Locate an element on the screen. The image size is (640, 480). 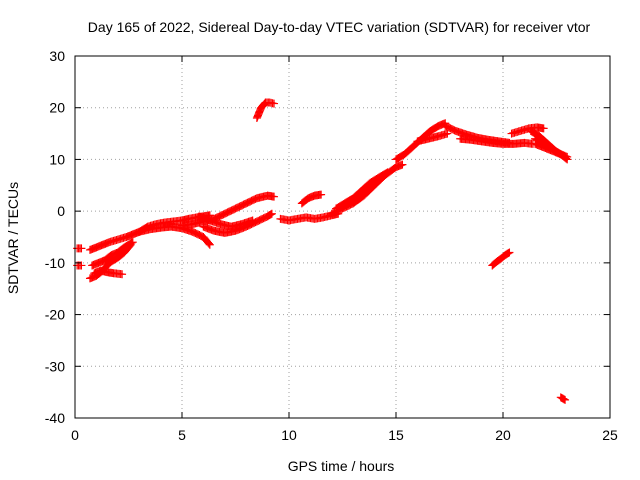
x-axis-label: GPS time / hours is located at coordinates (341, 466).